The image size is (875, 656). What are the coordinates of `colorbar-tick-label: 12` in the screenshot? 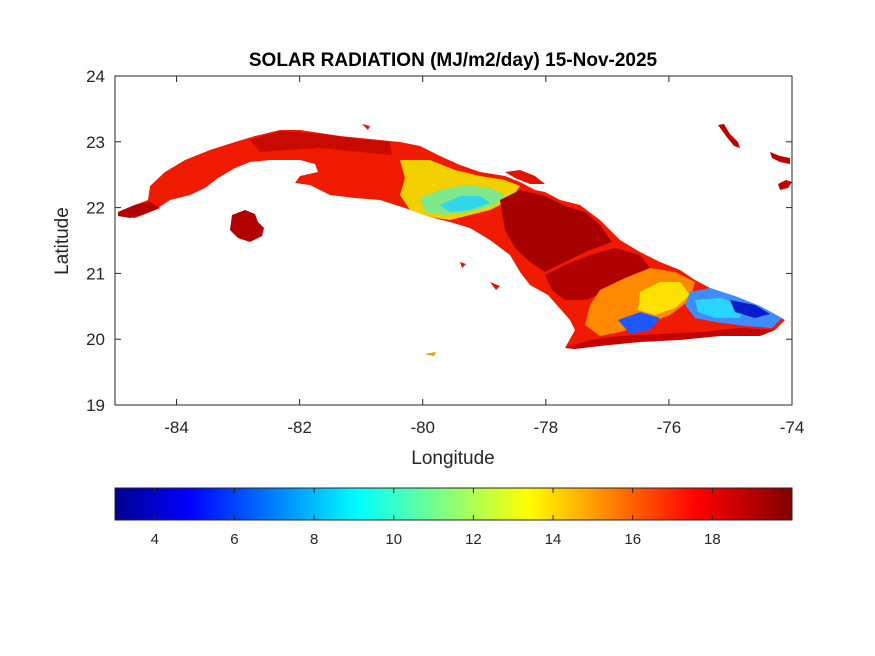 It's located at (473, 539).